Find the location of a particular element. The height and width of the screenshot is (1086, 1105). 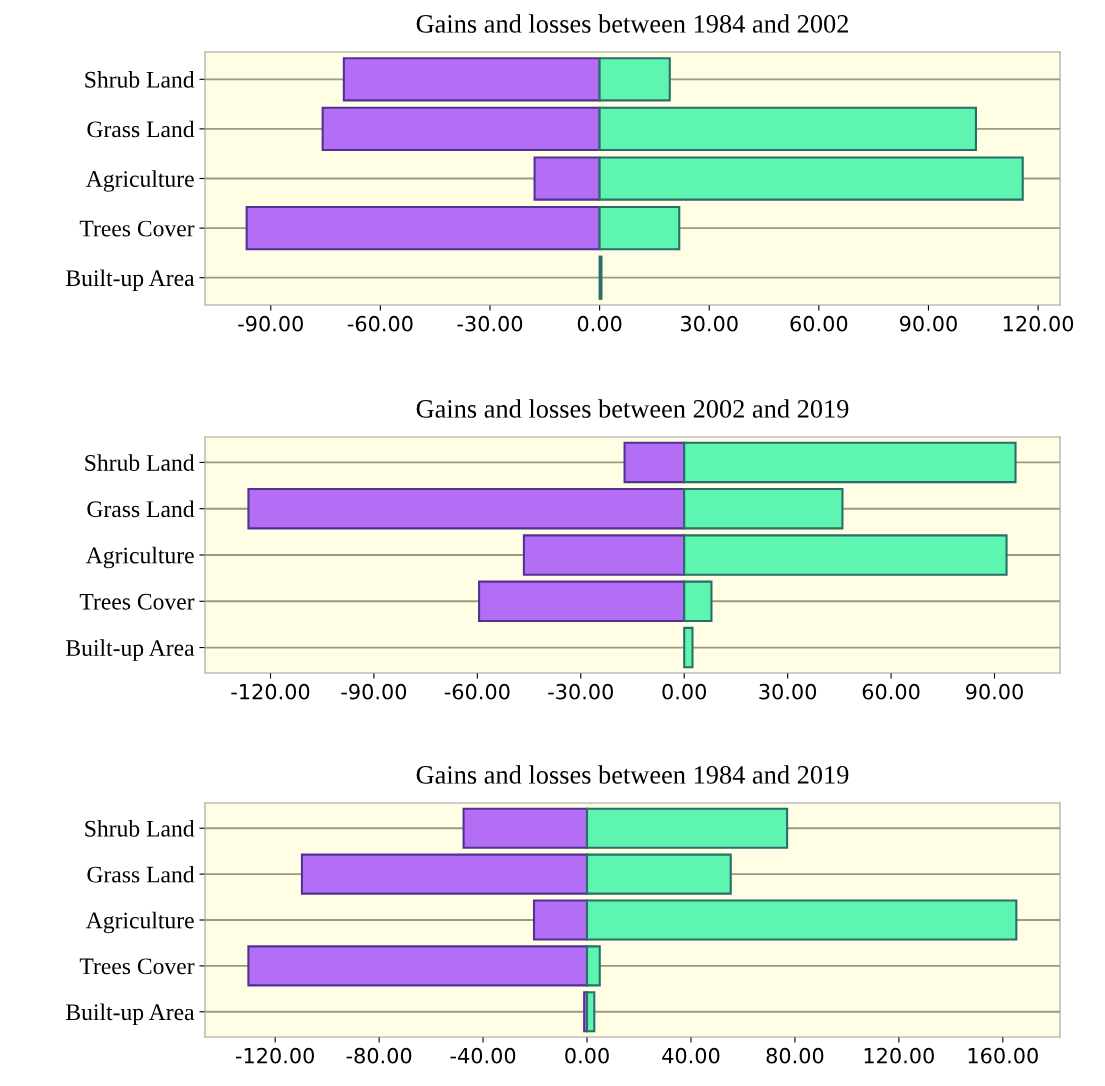

x-tick-label: 160.00 is located at coordinates (1003, 1055).